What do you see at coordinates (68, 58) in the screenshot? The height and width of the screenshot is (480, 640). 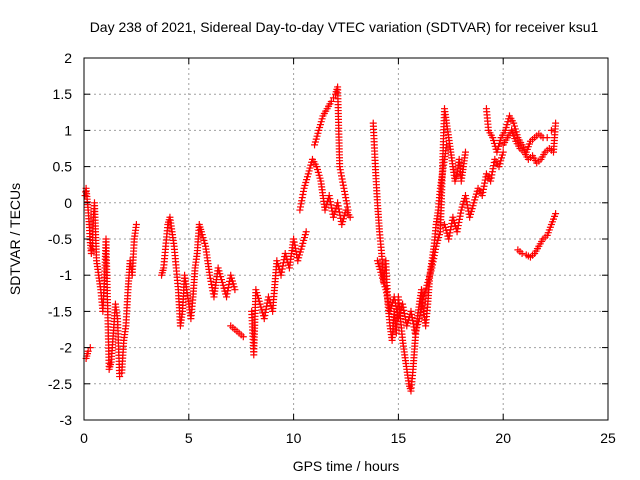 I see `y-tick-label: 2` at bounding box center [68, 58].